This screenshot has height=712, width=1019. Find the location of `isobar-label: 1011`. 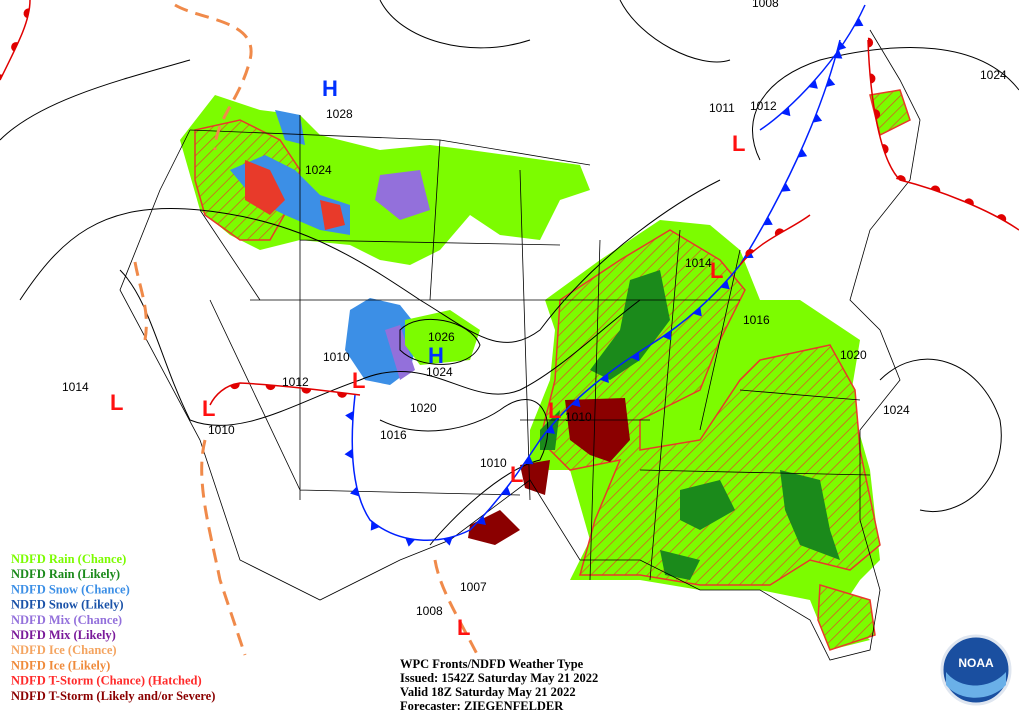

isobar-label: 1011 is located at coordinates (722, 108).